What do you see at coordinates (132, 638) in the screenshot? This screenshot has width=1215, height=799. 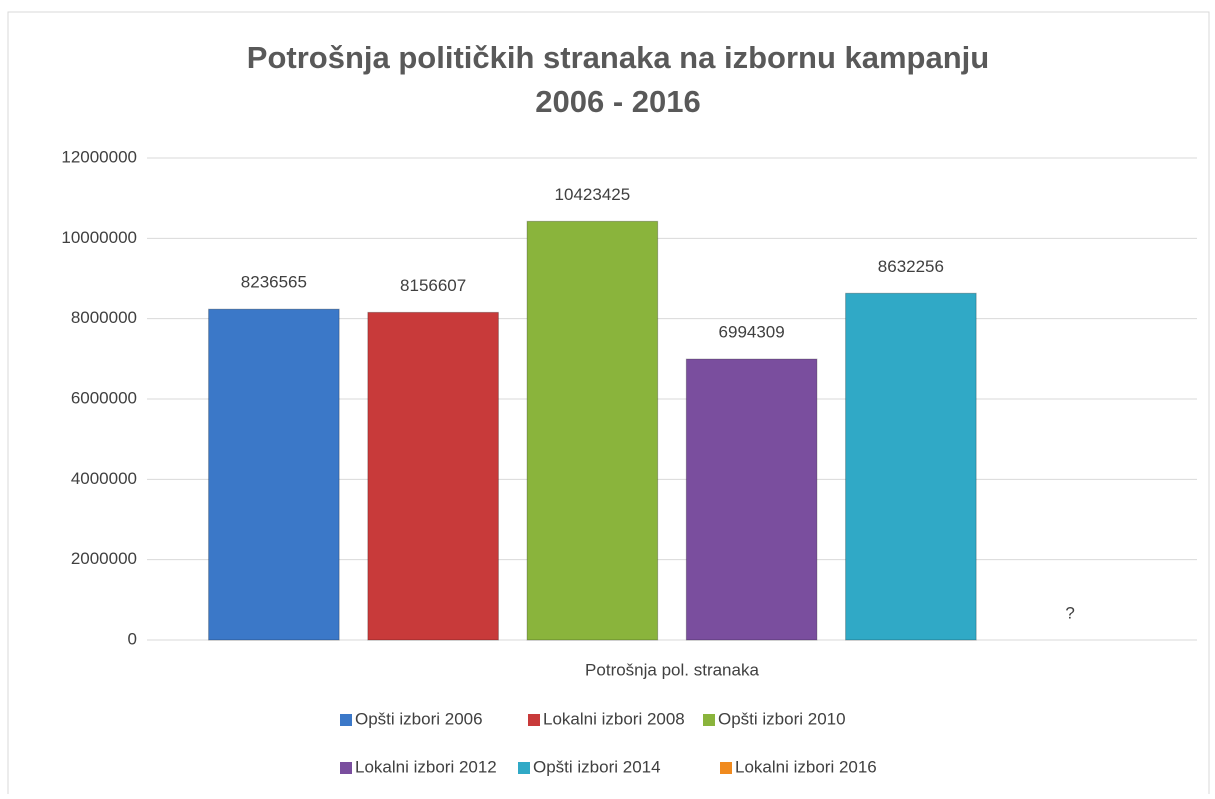 I see `y-tick-label: 0` at bounding box center [132, 638].